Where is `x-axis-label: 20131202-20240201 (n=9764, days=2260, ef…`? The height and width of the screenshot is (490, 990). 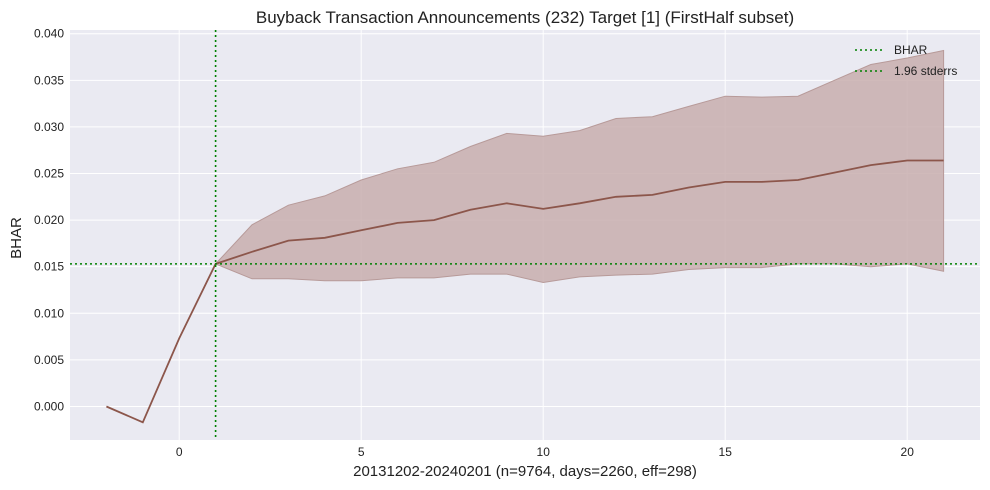 x-axis-label: 20131202-20240201 (n=9764, days=2260, ef… is located at coordinates (525, 471).